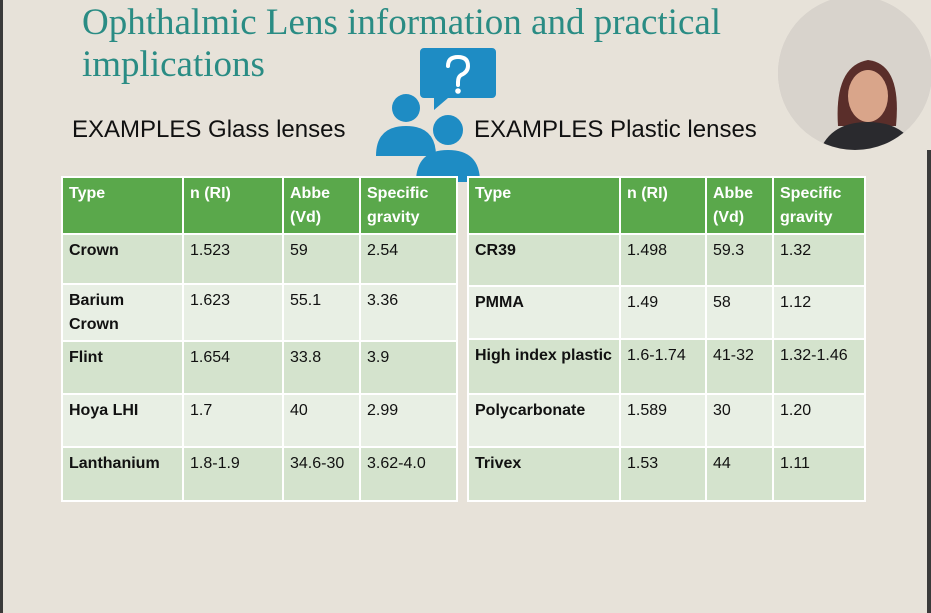 Image resolution: width=931 pixels, height=613 pixels. What do you see at coordinates (408, 367) in the screenshot?
I see `table-cell: 3.9` at bounding box center [408, 367].